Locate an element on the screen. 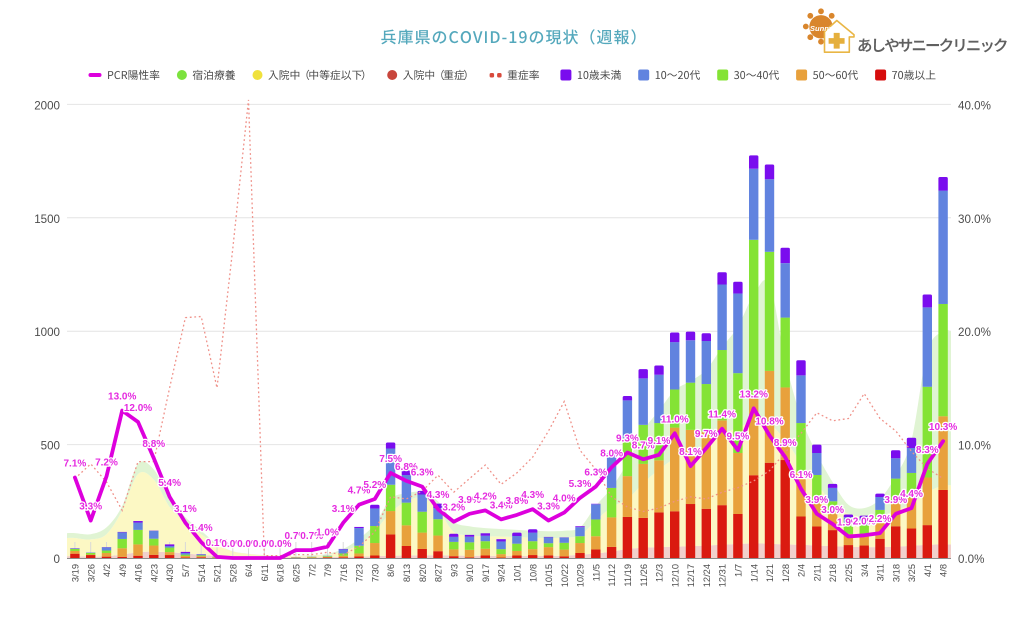 The image size is (1024, 618). svg-text: 8/13 is located at coordinates (407, 573).